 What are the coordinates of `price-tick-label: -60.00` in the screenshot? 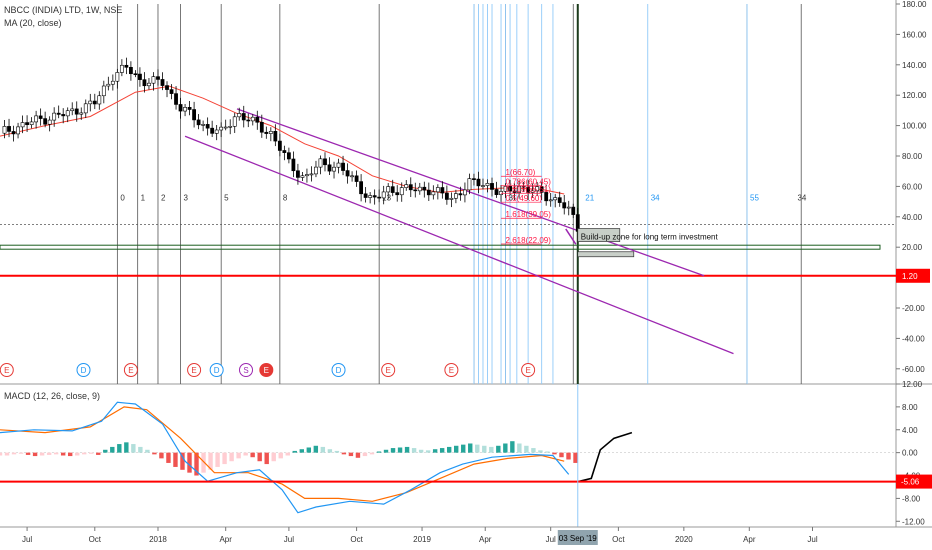 It's located at (913, 369).